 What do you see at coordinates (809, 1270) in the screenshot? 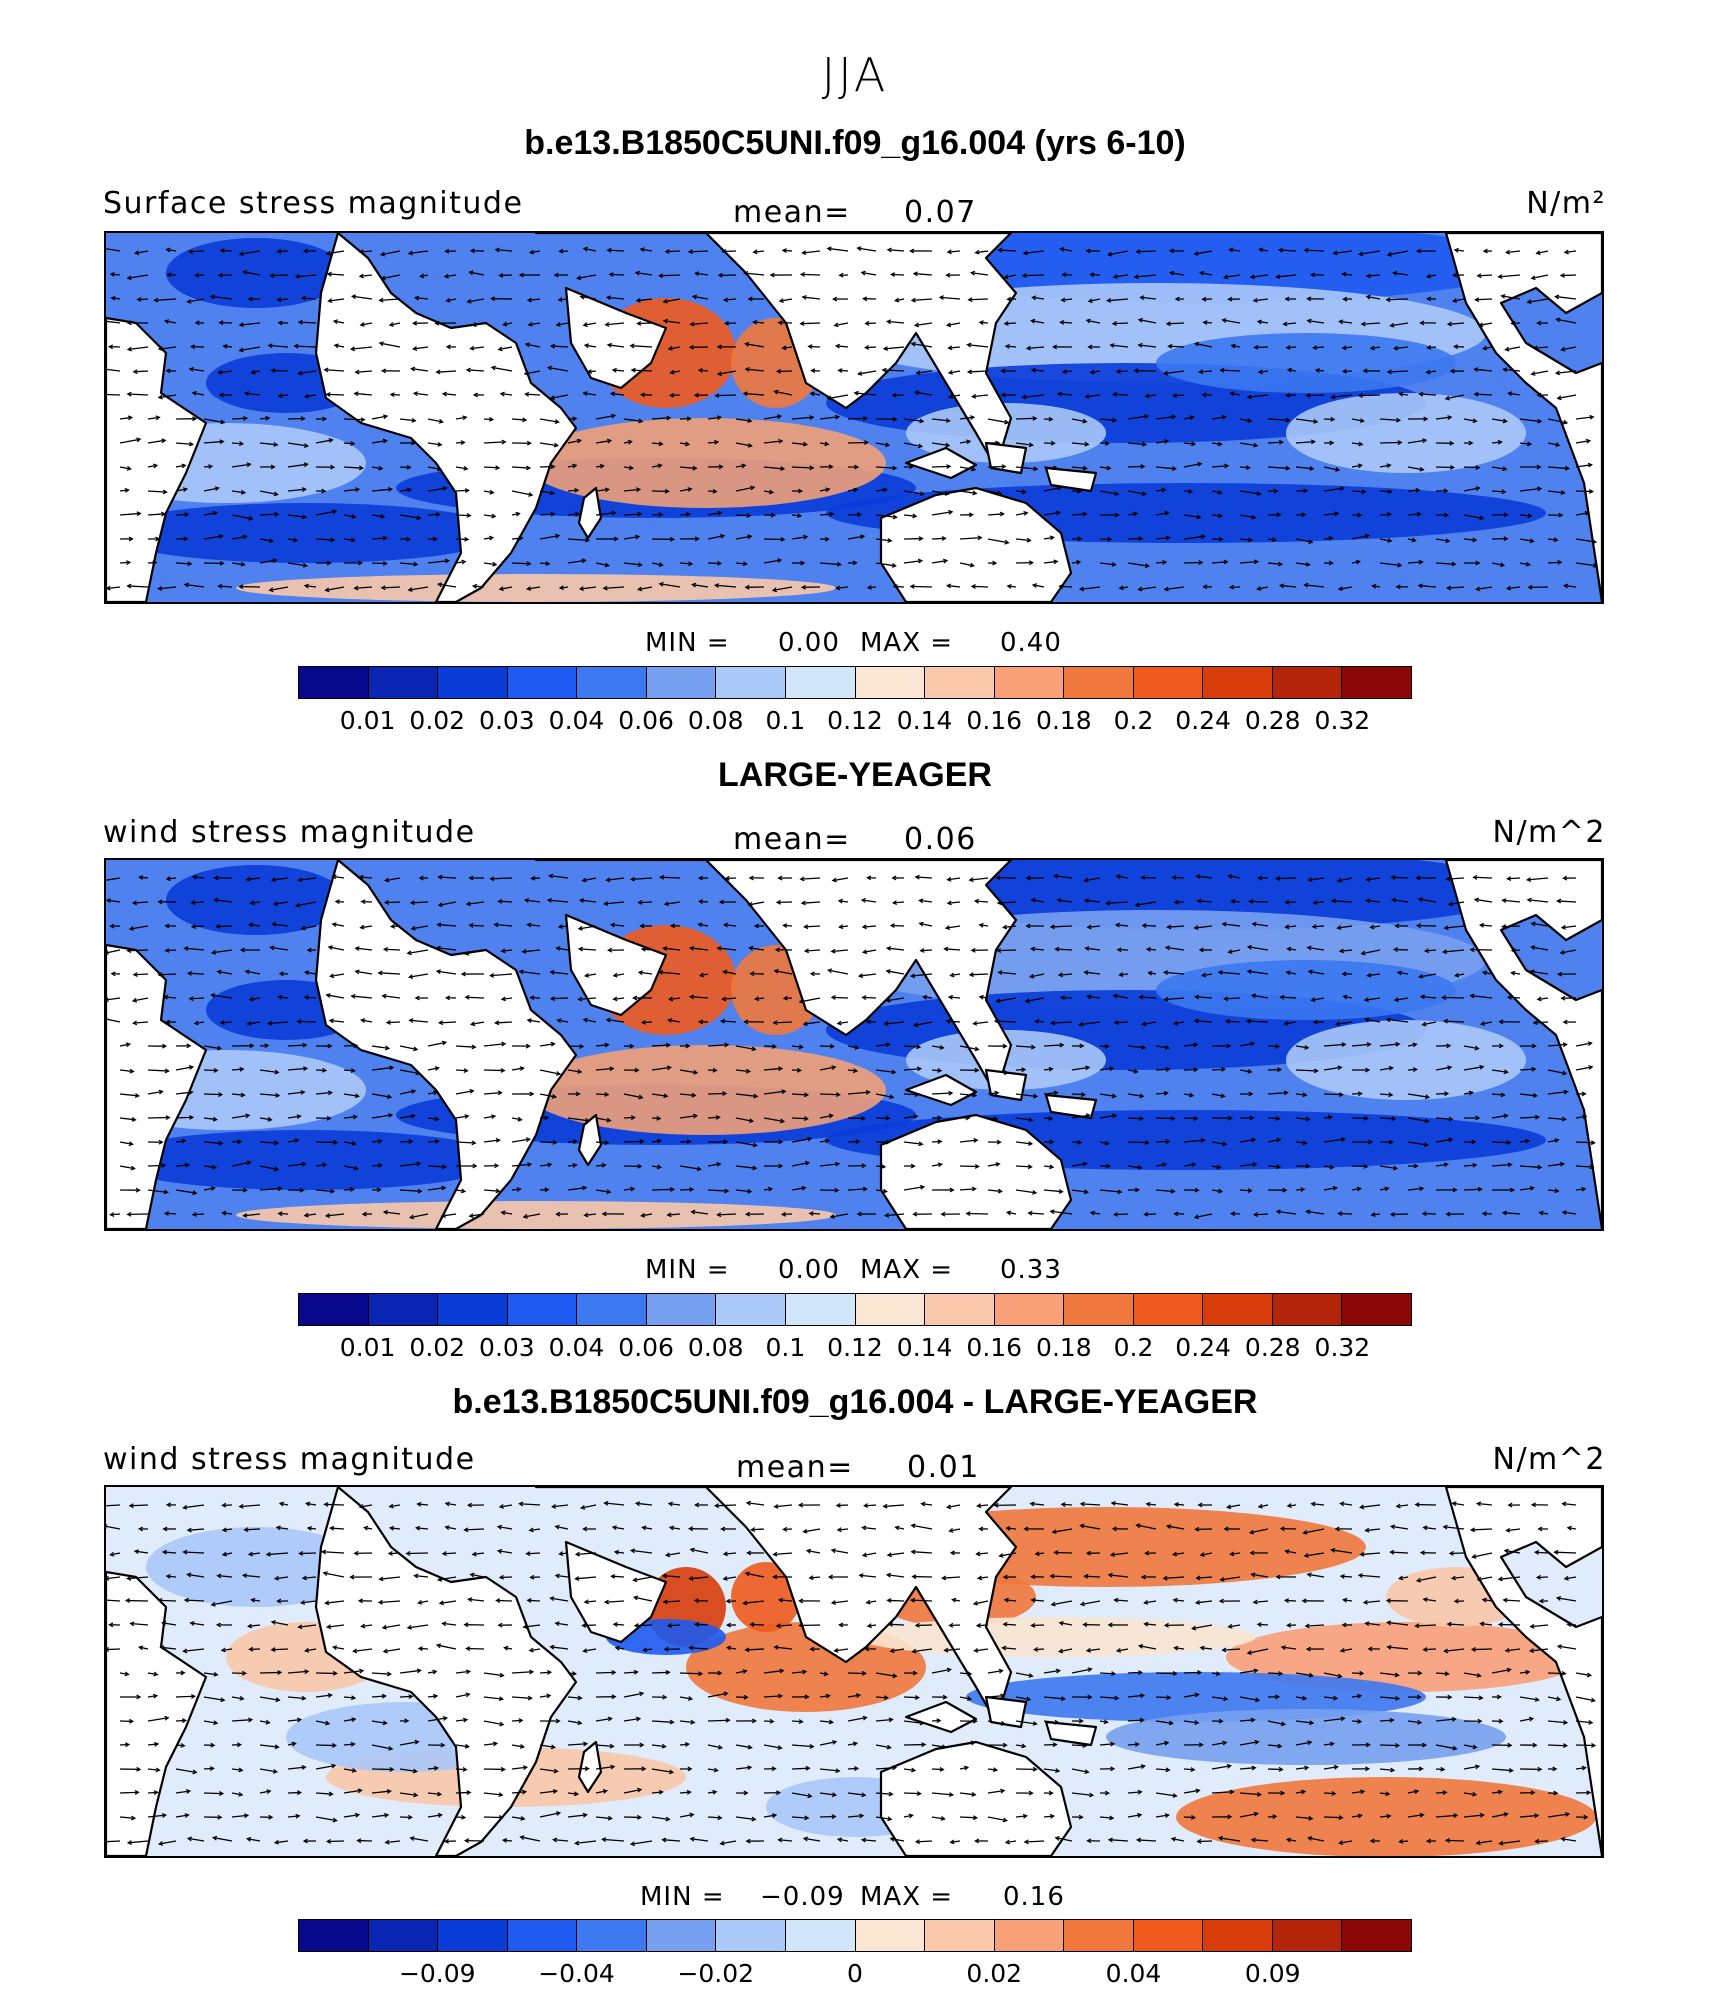
I see `panel-2-min-value: 0.00` at bounding box center [809, 1270].